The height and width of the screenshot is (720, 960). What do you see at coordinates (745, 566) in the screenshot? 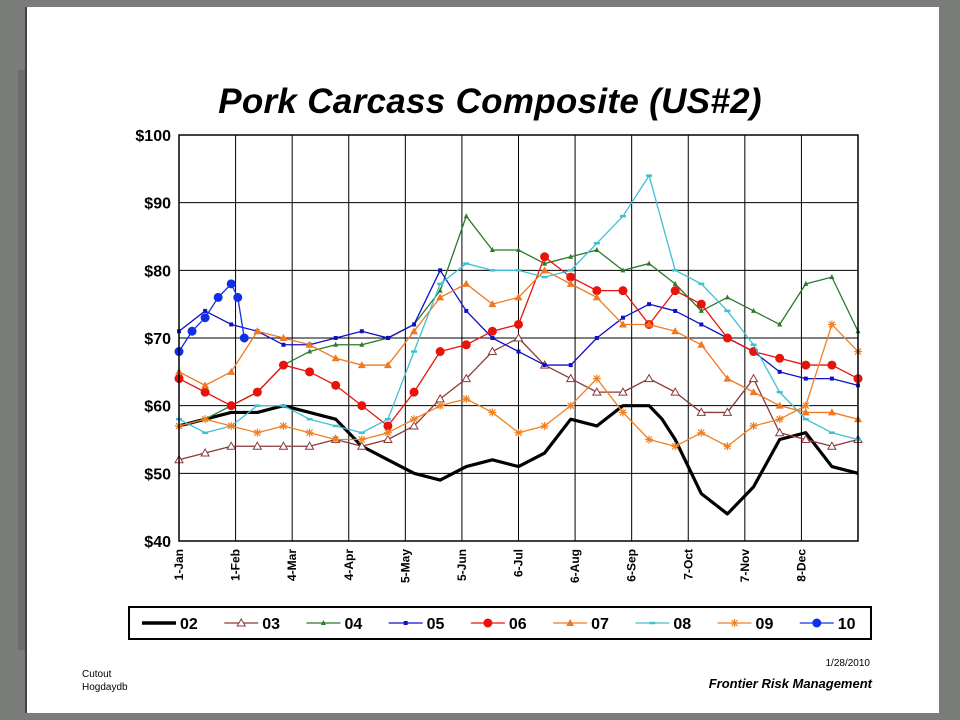
I see `x-tick-label: 7-Nov` at bounding box center [745, 566].